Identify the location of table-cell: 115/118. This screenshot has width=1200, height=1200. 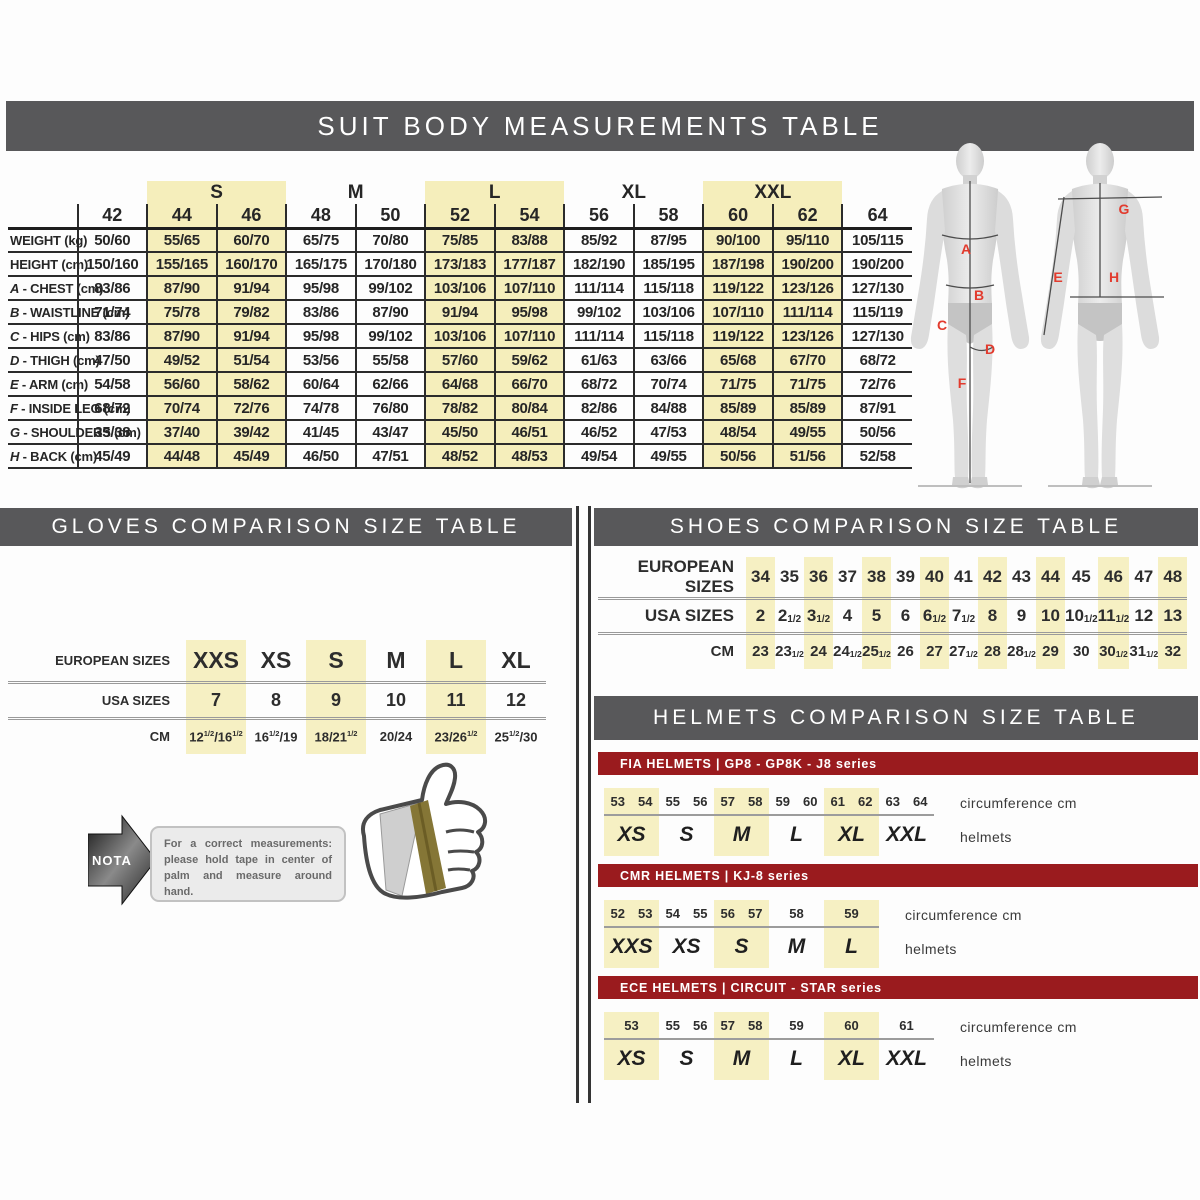
(668, 336).